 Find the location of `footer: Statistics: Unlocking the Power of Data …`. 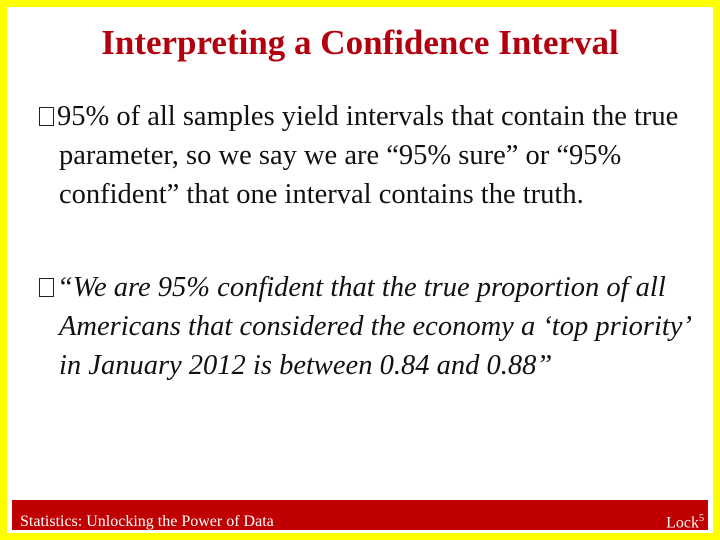

footer: Statistics: Unlocking the Power of Data … is located at coordinates (360, 516).